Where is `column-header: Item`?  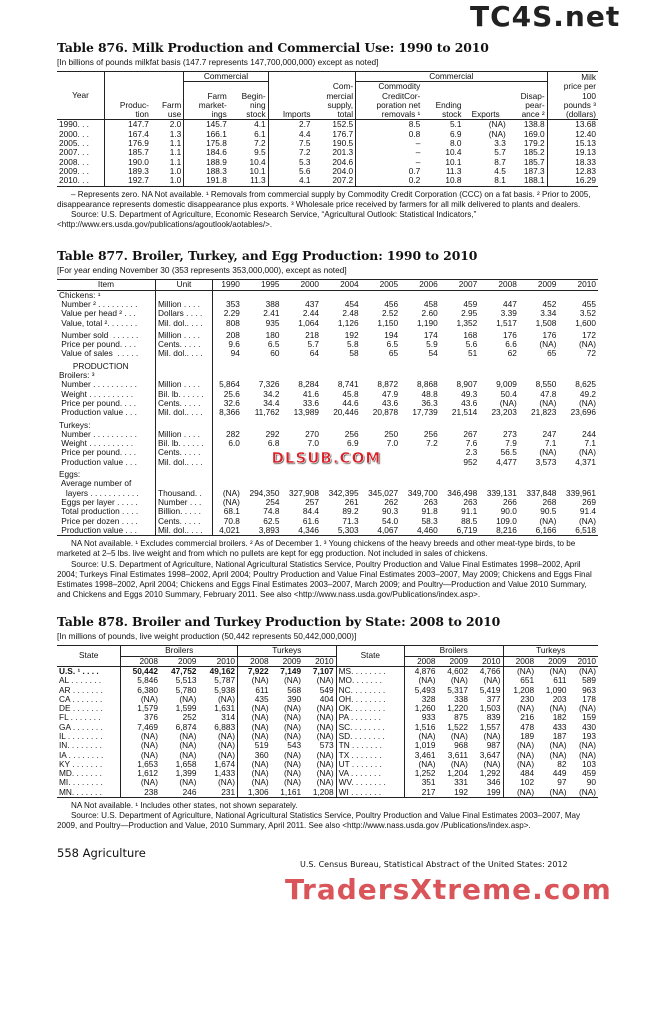
column-header: Item is located at coordinates (106, 285).